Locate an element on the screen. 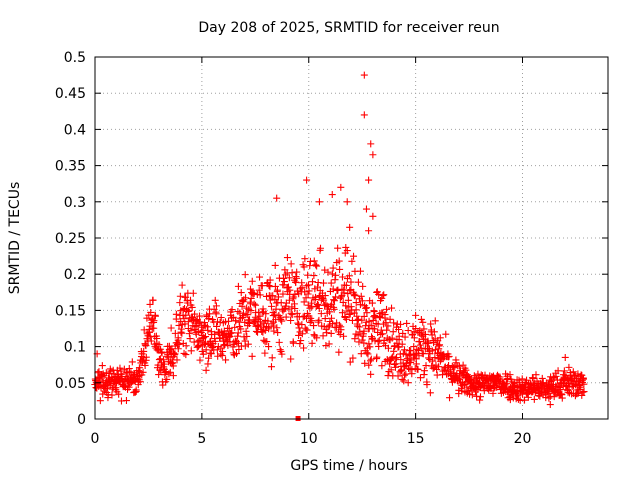  y-tick-label: 0 is located at coordinates (81, 420).